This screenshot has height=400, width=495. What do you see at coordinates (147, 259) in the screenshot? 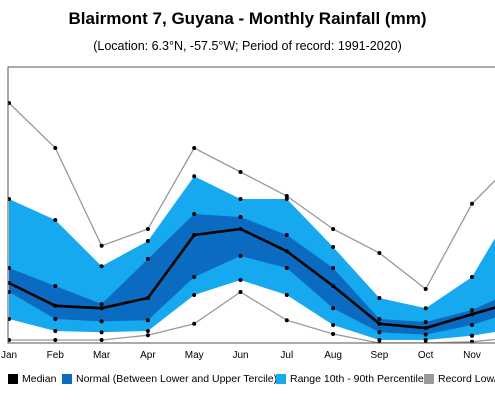
I see `point-upper-tercile-apr` at bounding box center [147, 259].